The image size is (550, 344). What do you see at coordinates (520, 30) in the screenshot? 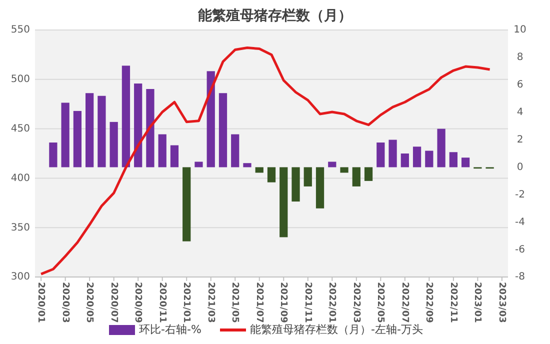
I see `y2-tick-label: 10` at bounding box center [520, 30].